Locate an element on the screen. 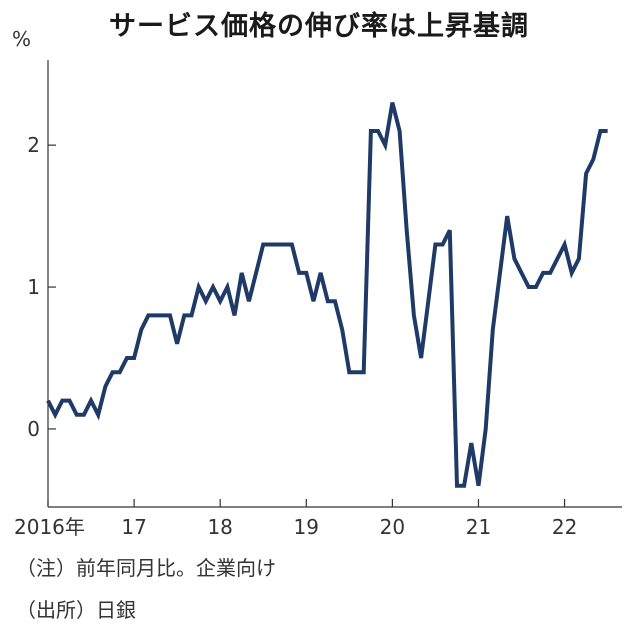 This screenshot has height=631, width=638. footnote-note: （注）前年同月比。企業向け is located at coordinates (146, 568).